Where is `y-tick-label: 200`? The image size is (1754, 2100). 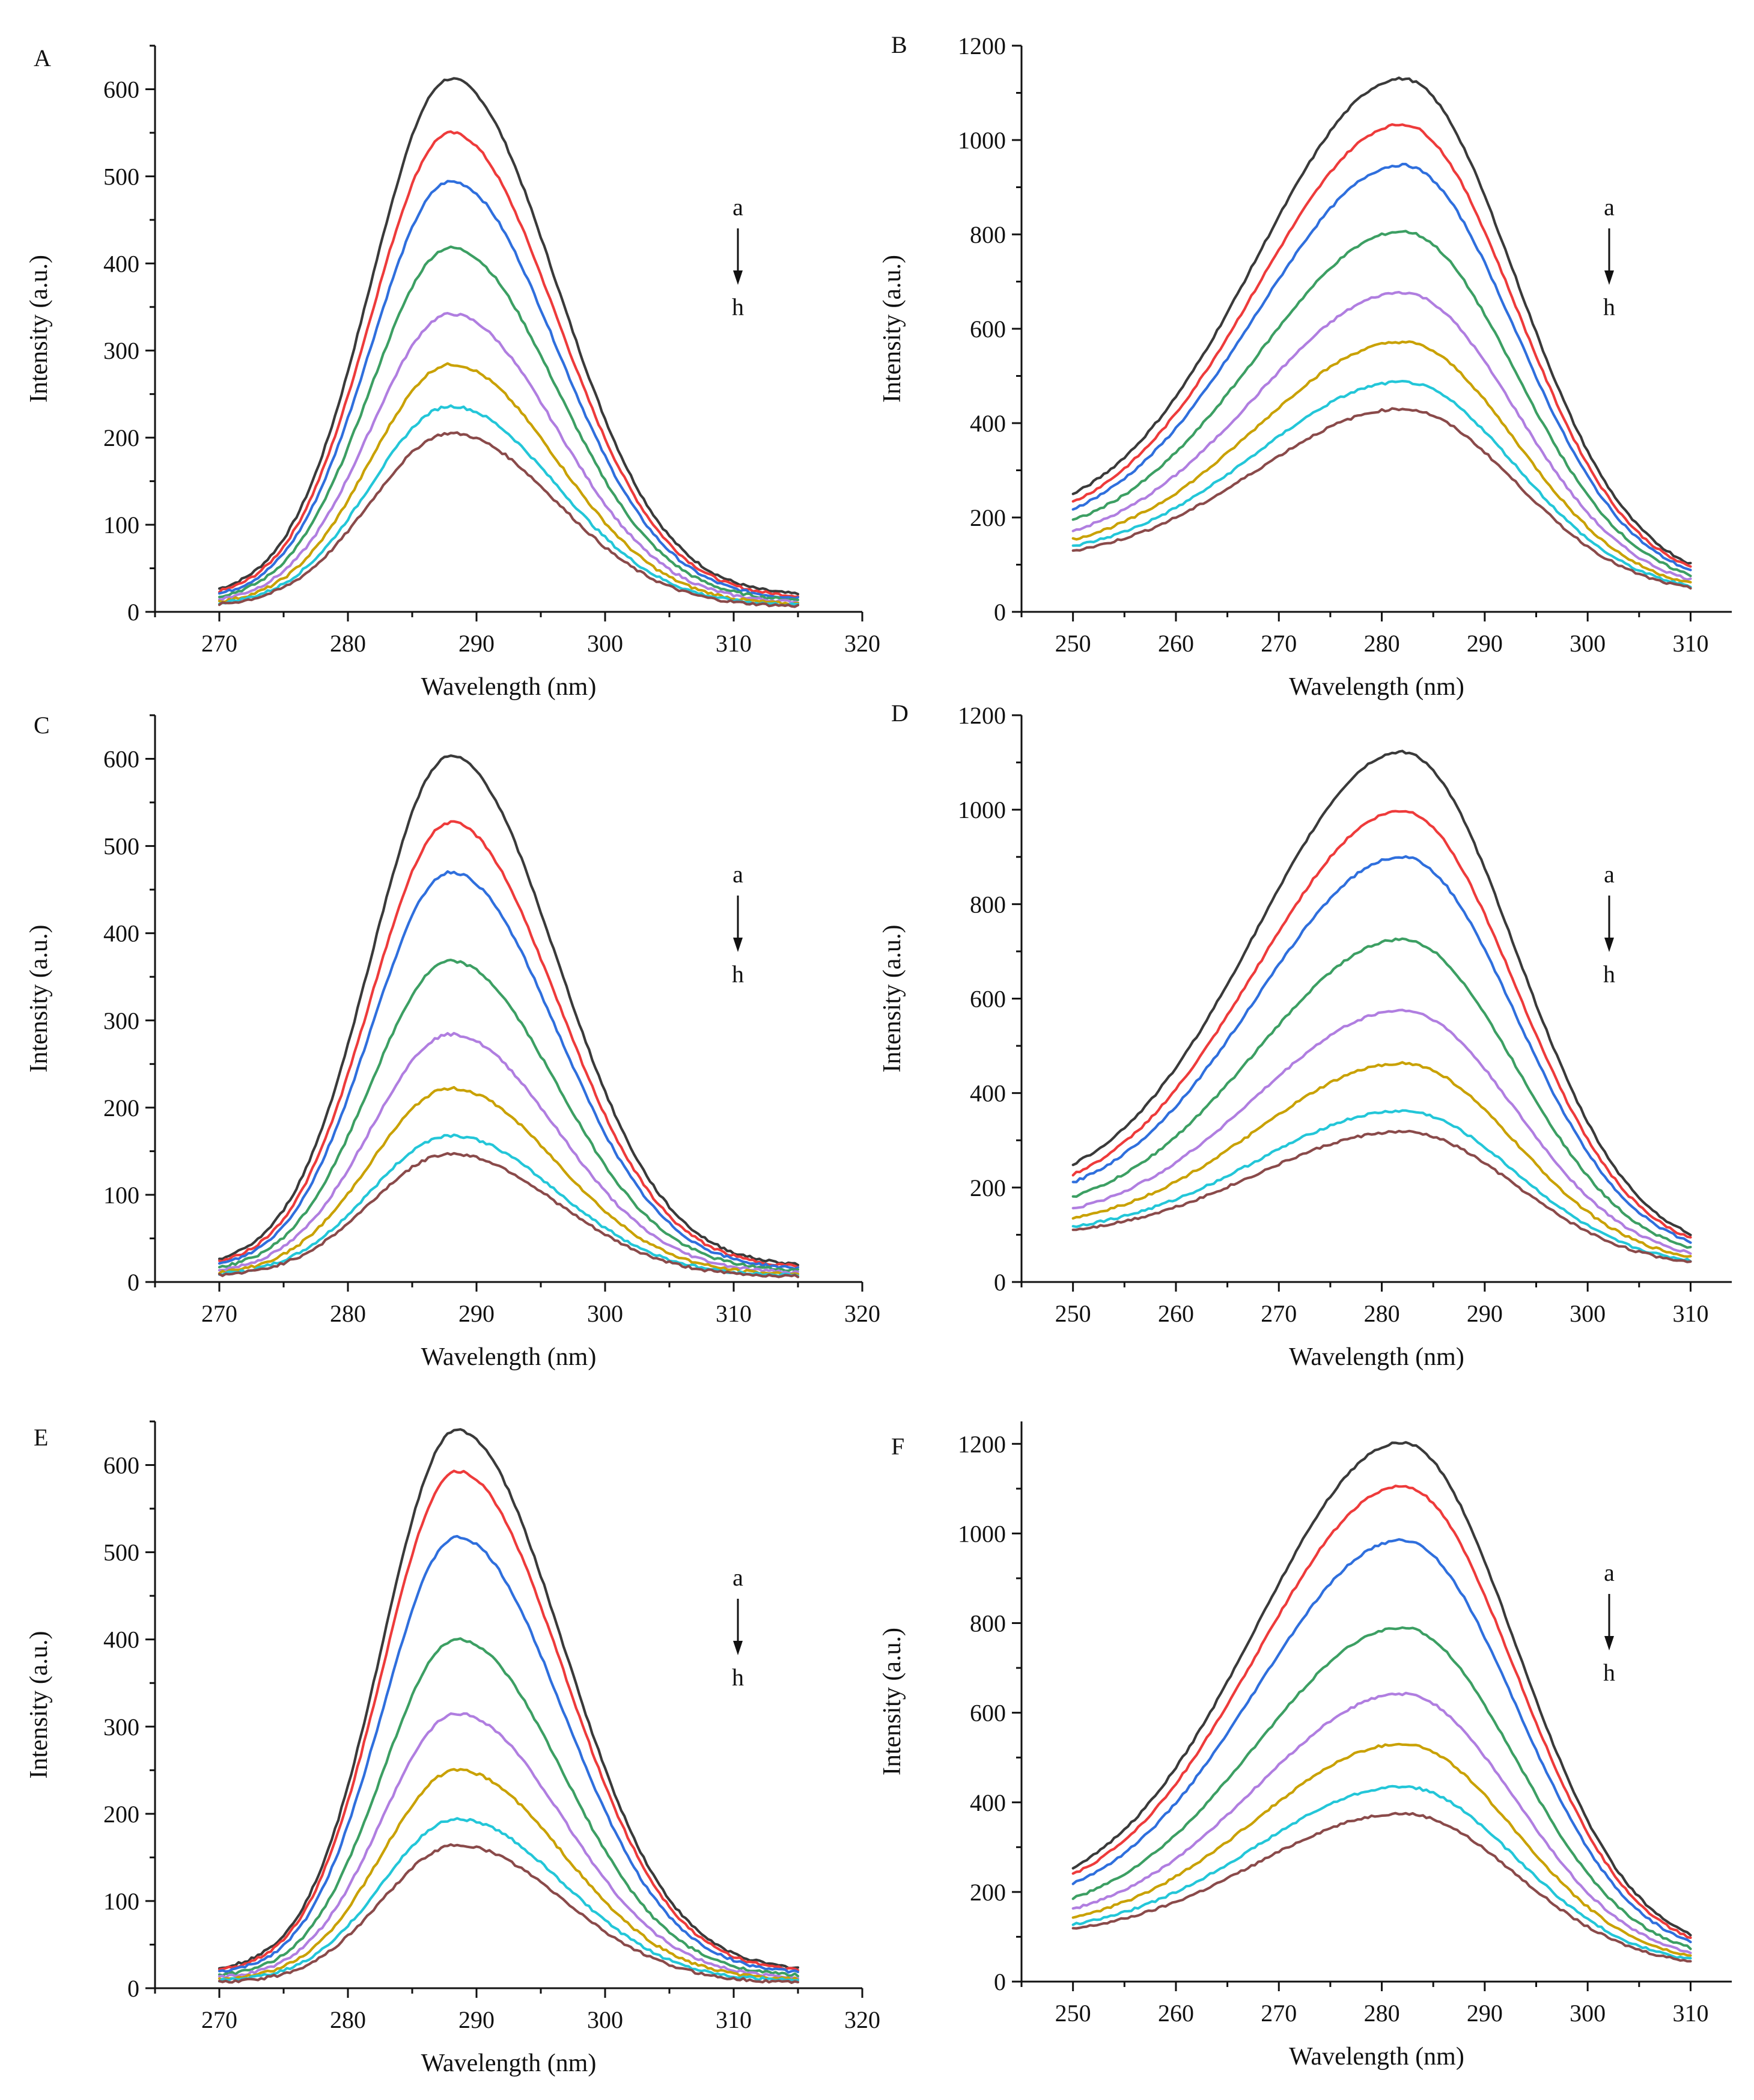 y-tick-label: 200 is located at coordinates (121, 1814).